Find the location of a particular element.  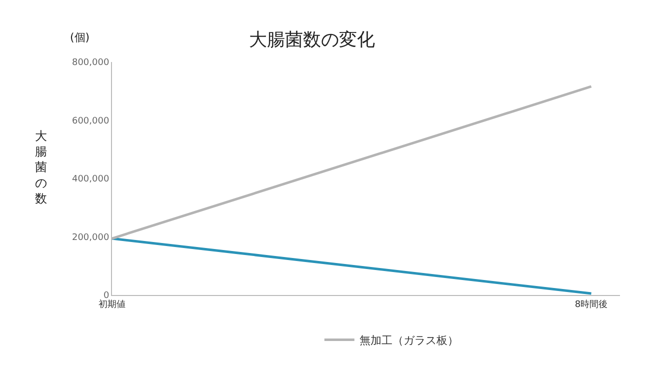

y-tick-label: 800,000 is located at coordinates (91, 63).